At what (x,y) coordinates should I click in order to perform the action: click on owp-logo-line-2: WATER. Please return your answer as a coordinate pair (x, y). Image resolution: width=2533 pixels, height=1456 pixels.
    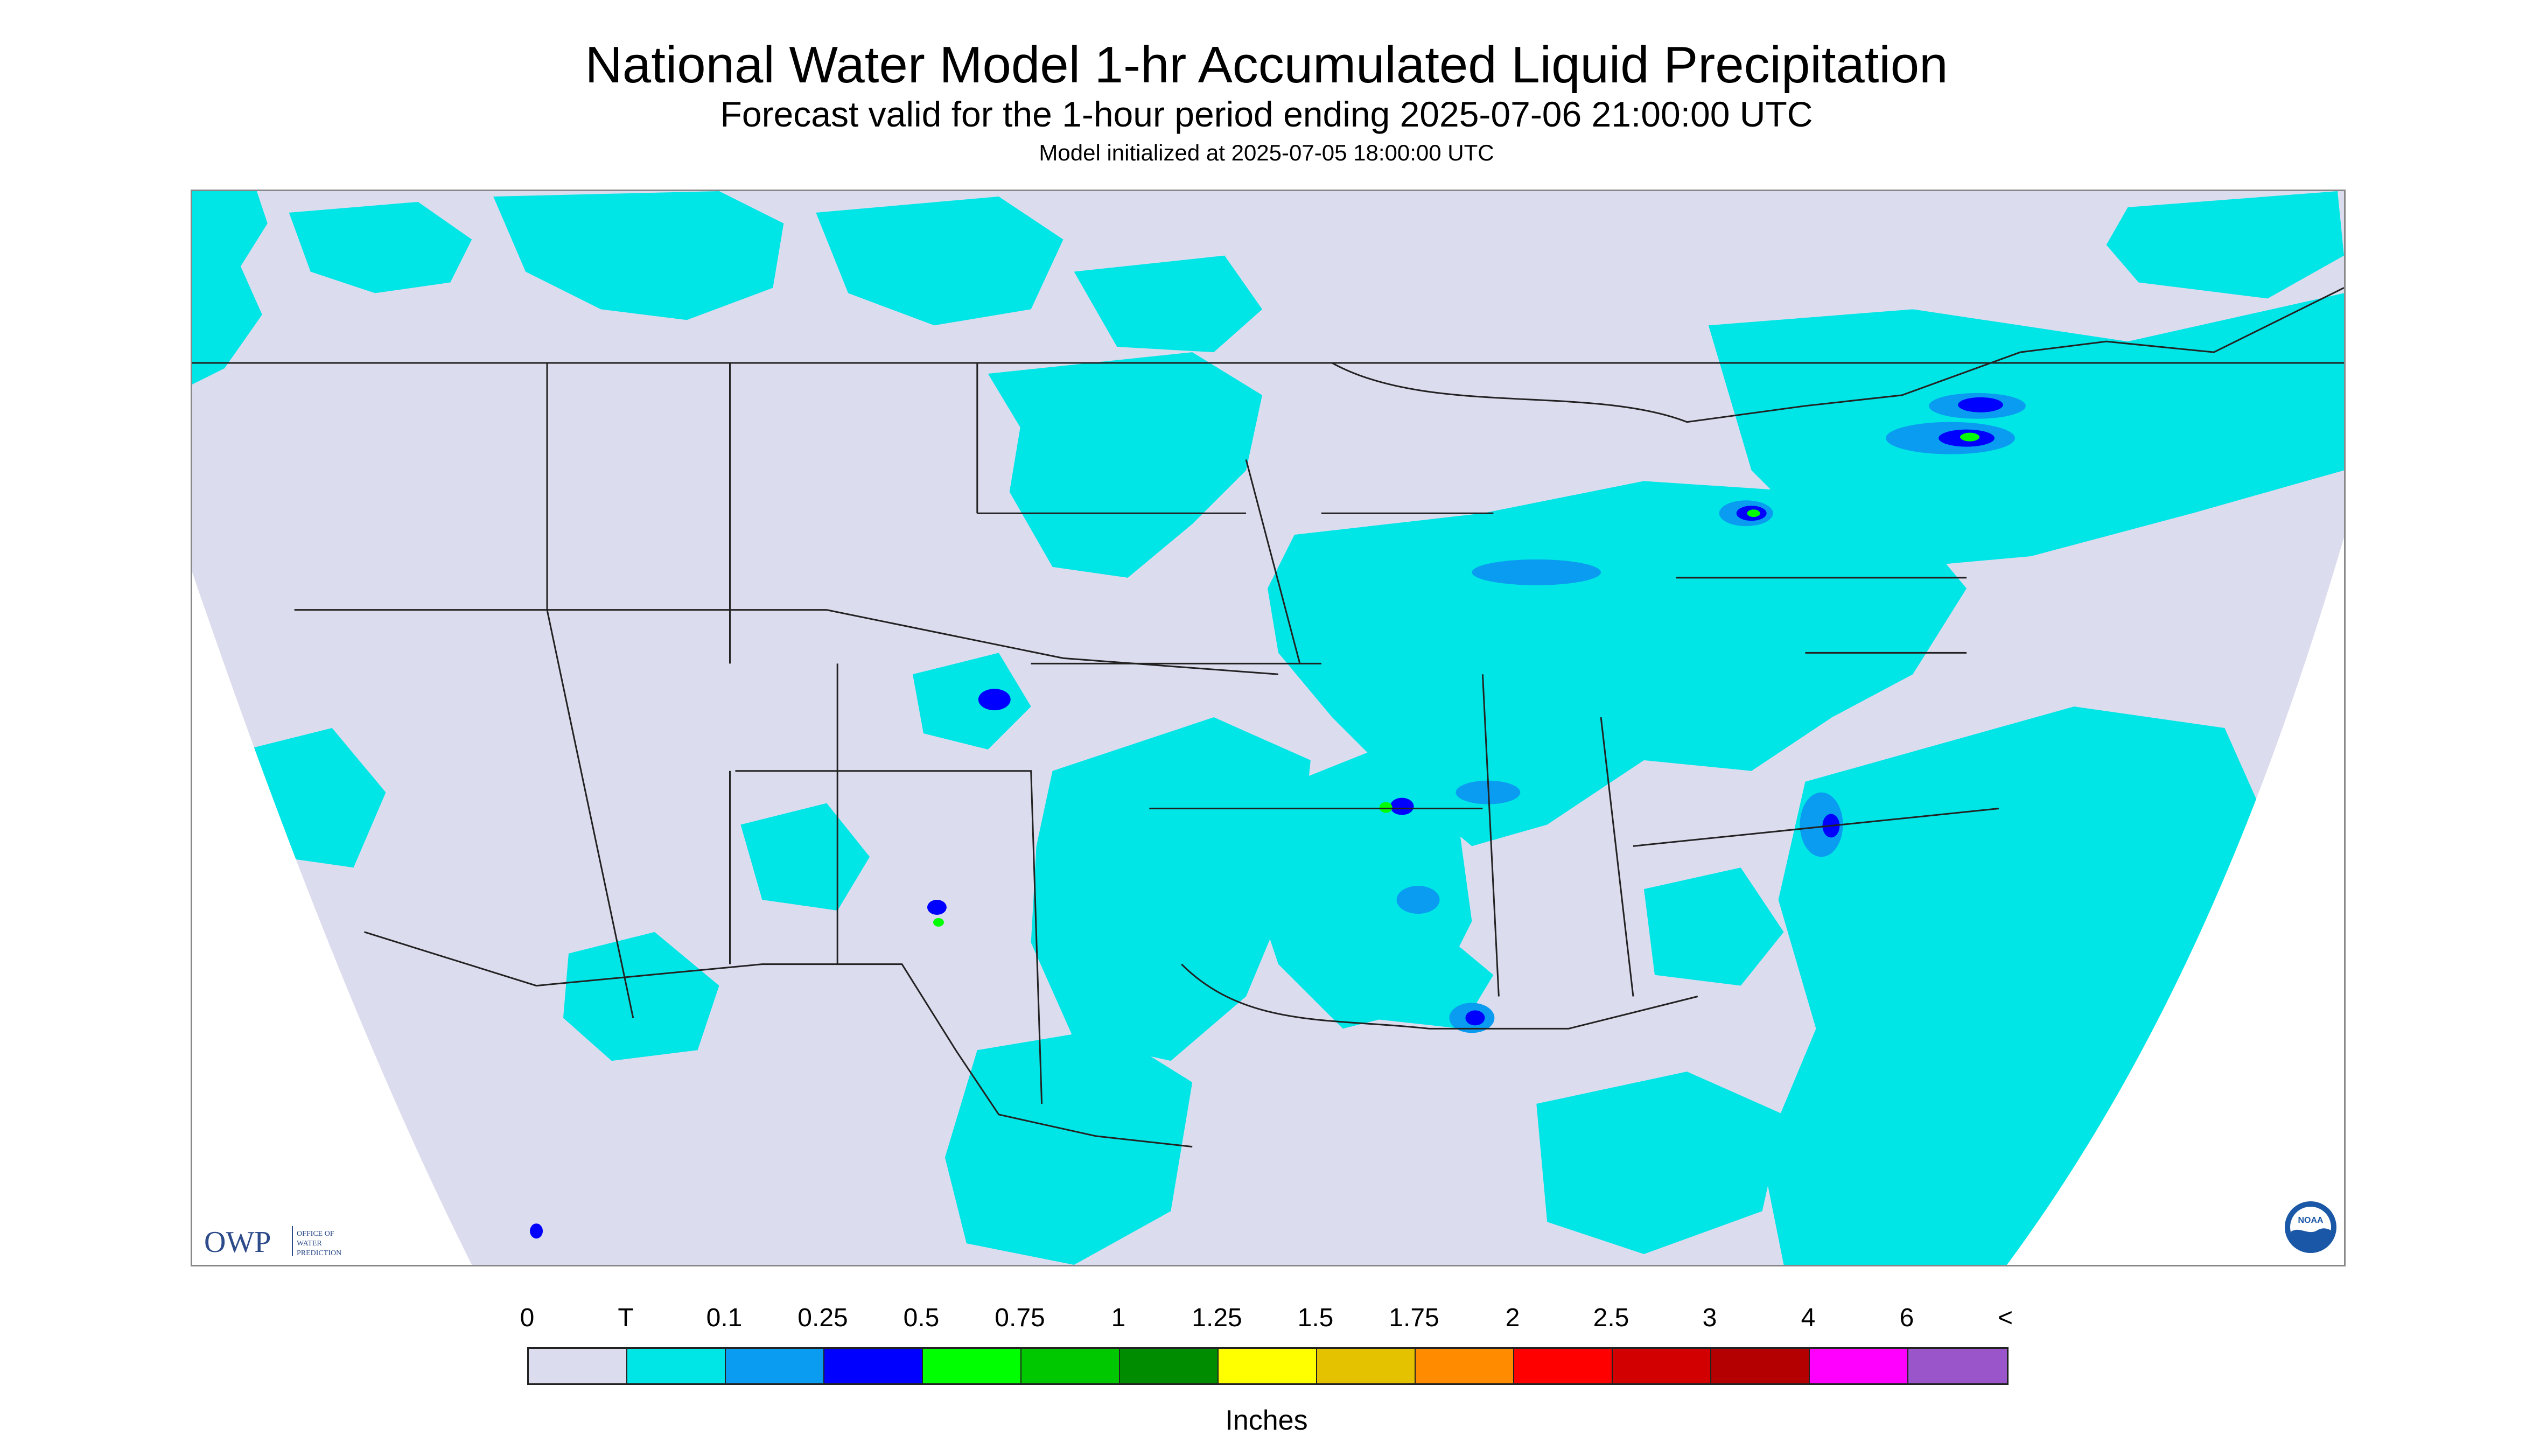
    Looking at the image, I should click on (309, 1244).